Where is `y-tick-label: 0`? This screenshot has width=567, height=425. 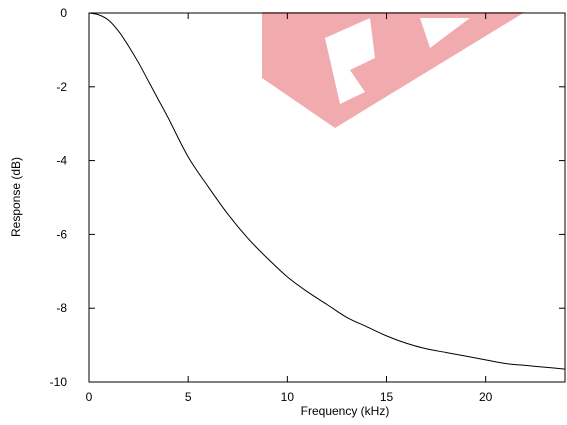
y-tick-label: 0 is located at coordinates (63, 13).